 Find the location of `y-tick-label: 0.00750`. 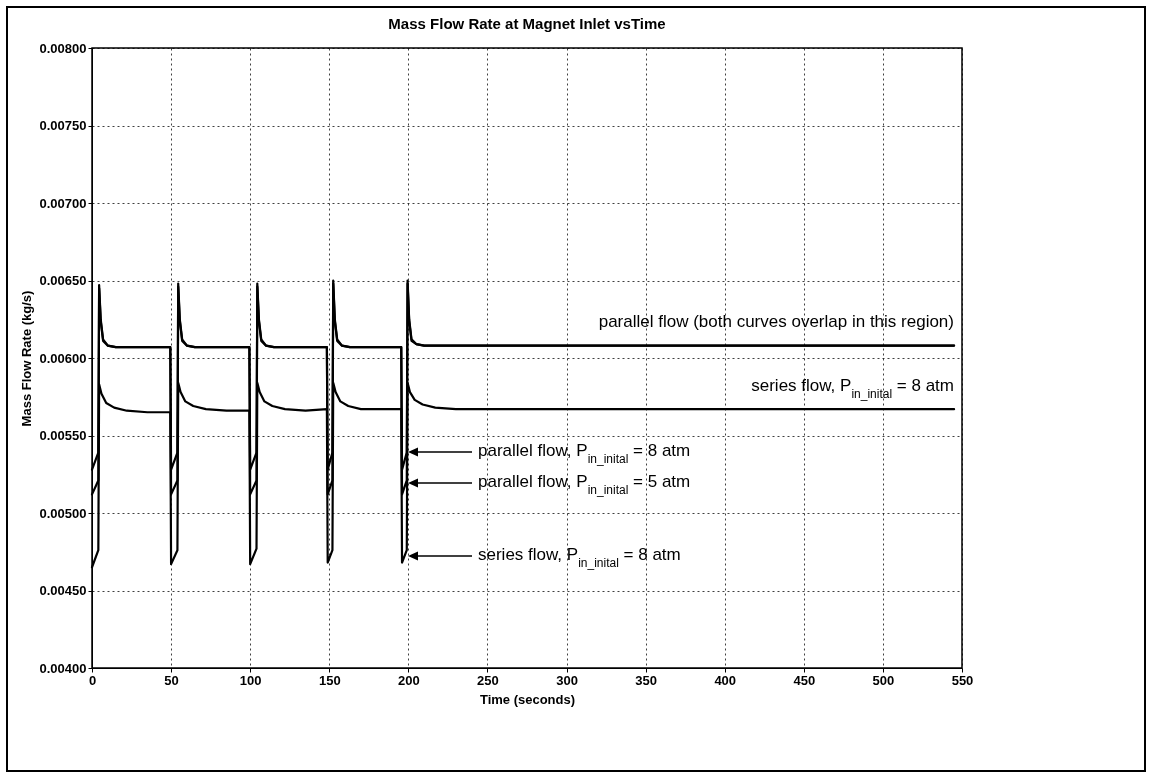

y-tick-label: 0.00750 is located at coordinates (63, 125).